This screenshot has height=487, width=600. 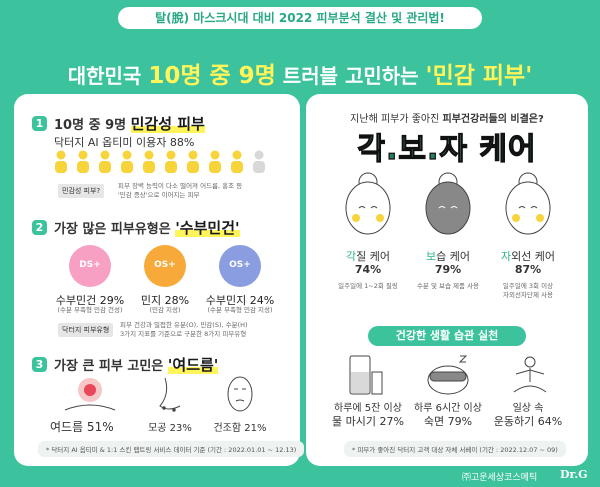 What do you see at coordinates (159, 195) in the screenshot?
I see `note-line: '민감 증상'으로 이어지는 피부` at bounding box center [159, 195].